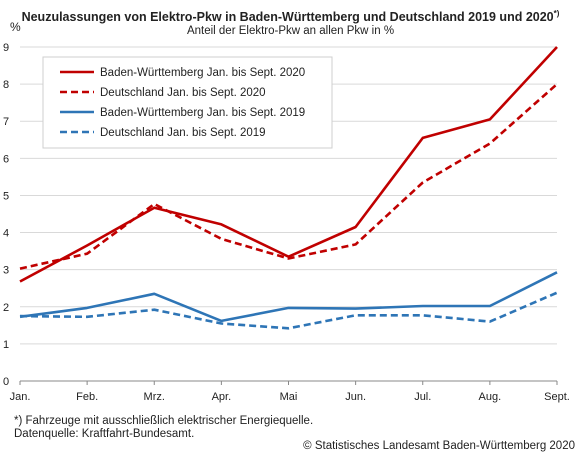 Image resolution: width=581 pixels, height=452 pixels. I want to click on x-tick-label: Mai, so click(289, 397).